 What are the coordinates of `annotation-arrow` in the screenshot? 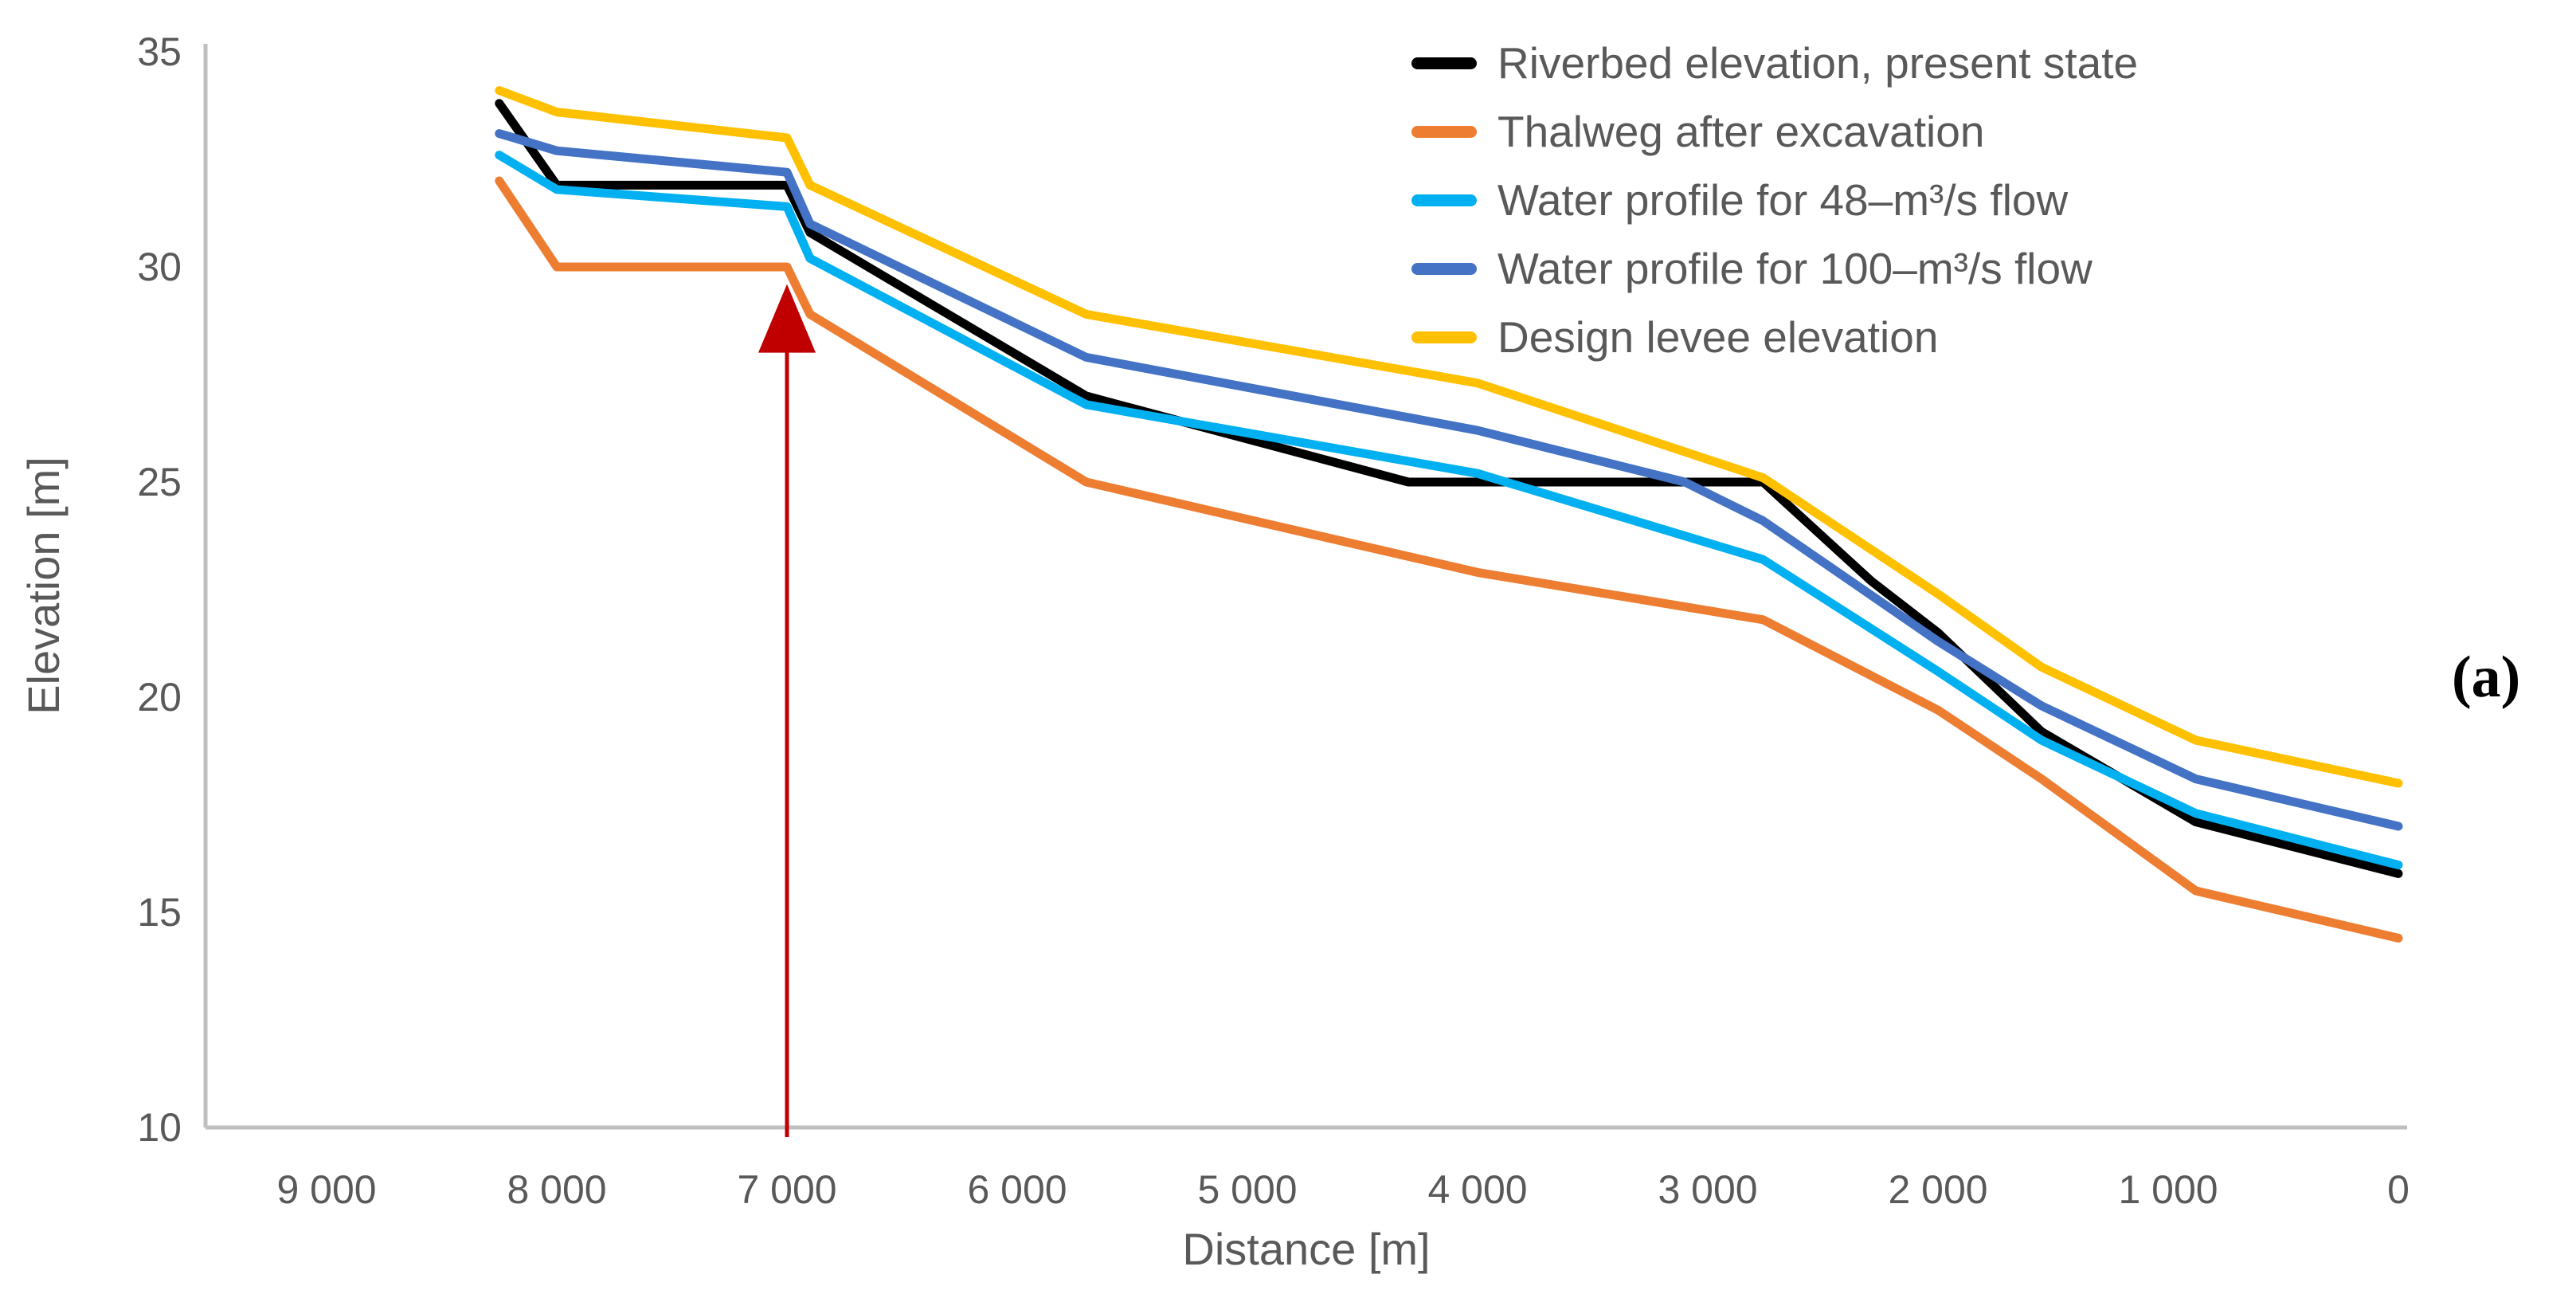 It's located at (787, 710).